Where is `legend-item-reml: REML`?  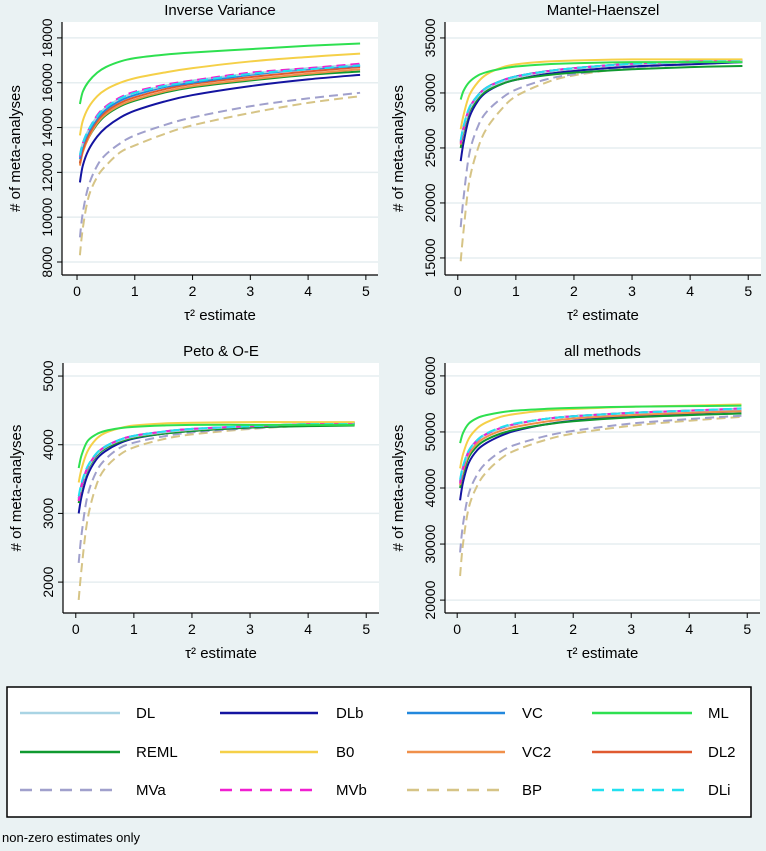
legend-item-reml: REML is located at coordinates (99, 752).